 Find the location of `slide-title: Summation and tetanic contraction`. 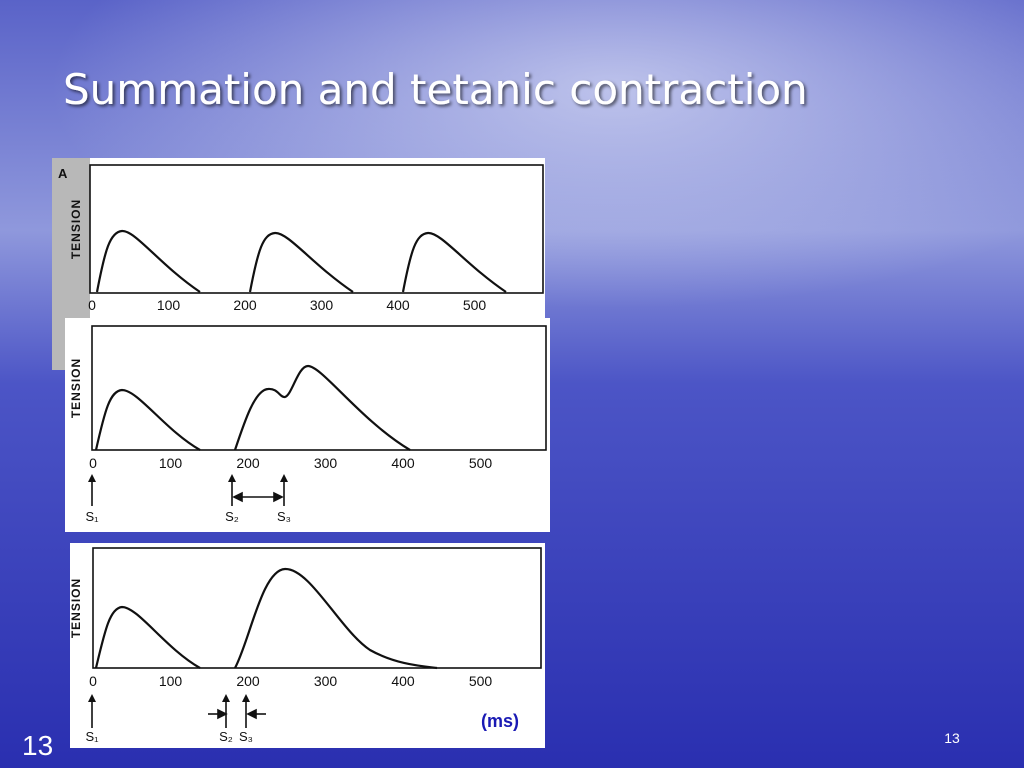

slide-title: Summation and tetanic contraction is located at coordinates (435, 89).